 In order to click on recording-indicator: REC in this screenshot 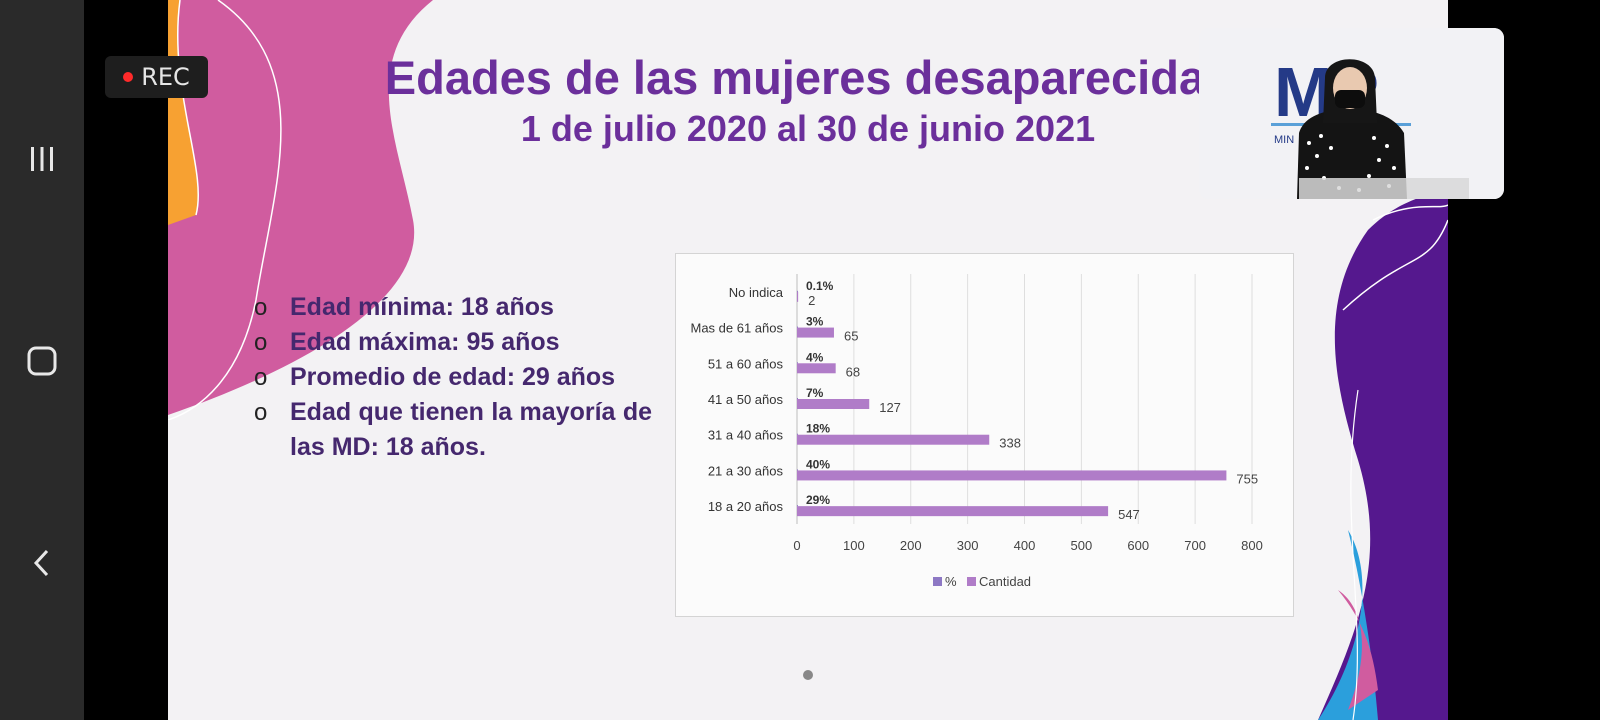, I will do `click(156, 77)`.